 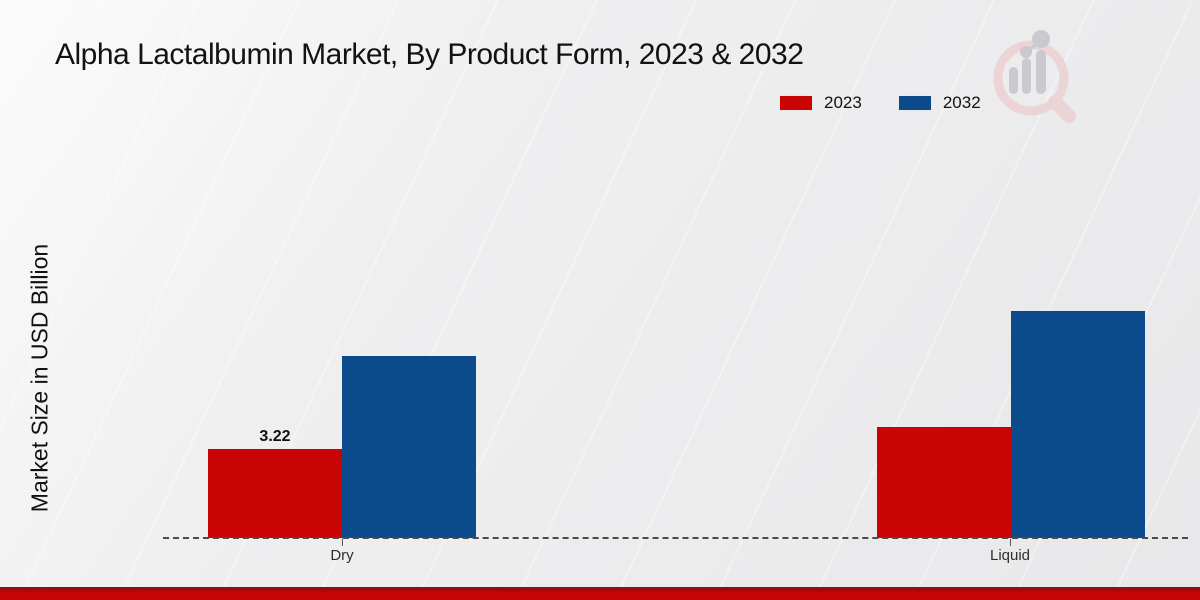 What do you see at coordinates (275, 436) in the screenshot?
I see `bar-value-label: 3.22` at bounding box center [275, 436].